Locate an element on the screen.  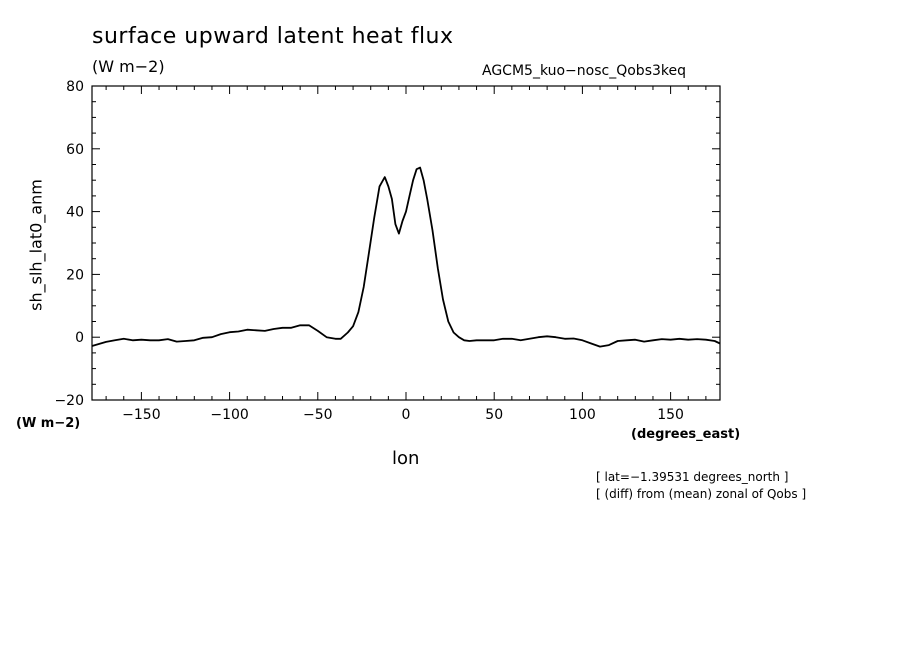
x-tick-label: −100 is located at coordinates (229, 415).